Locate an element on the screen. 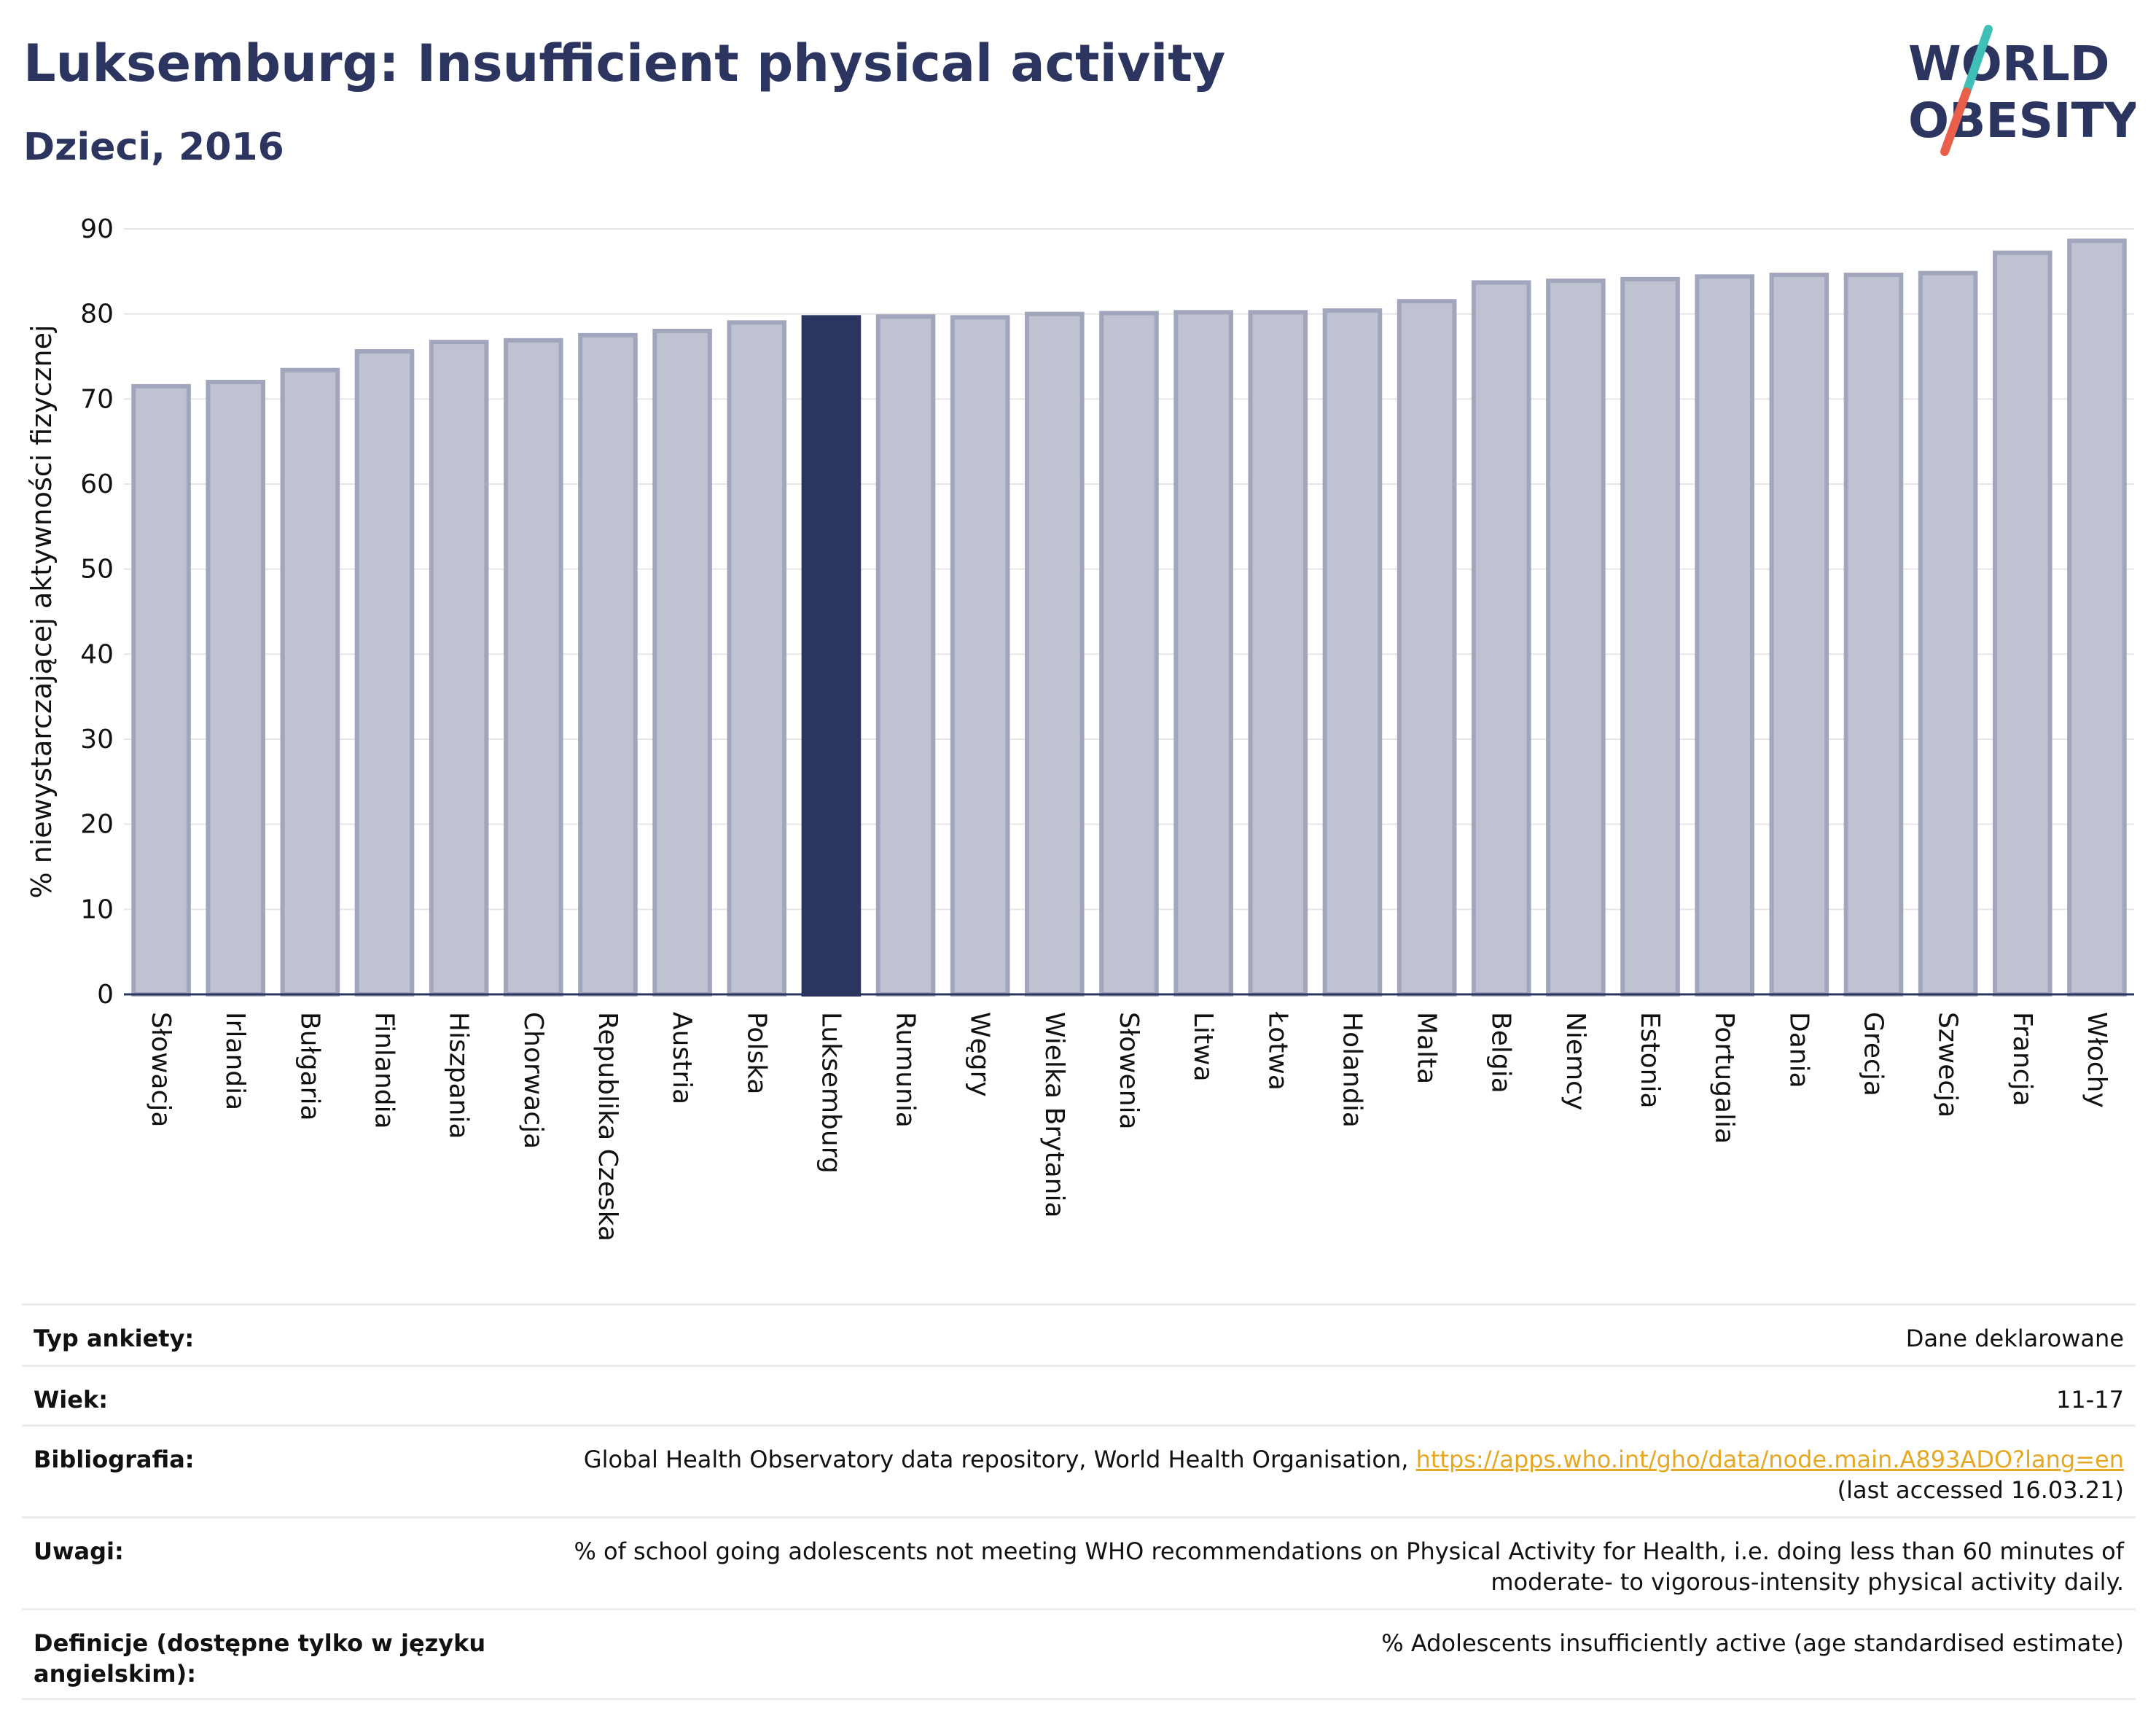 The height and width of the screenshot is (1735, 2156). y-tick-label: 80 is located at coordinates (97, 315).